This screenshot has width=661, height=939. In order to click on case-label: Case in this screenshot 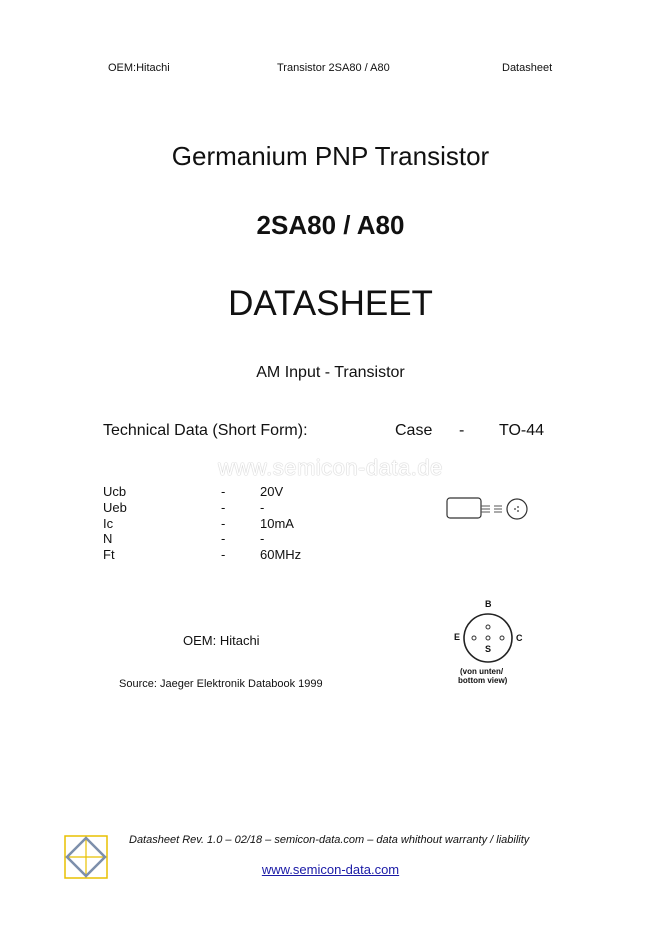, I will do `click(414, 430)`.